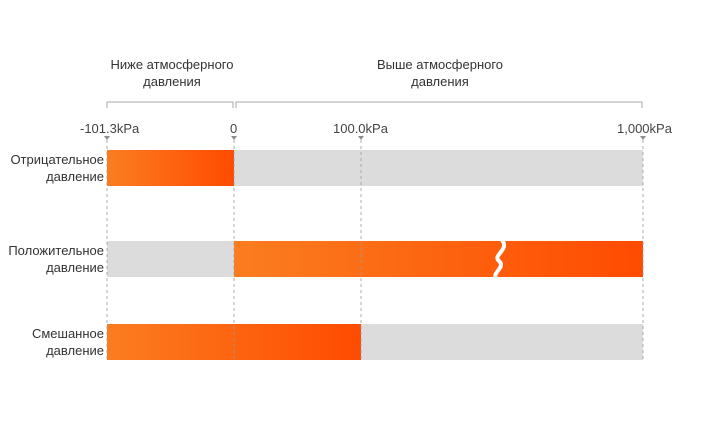 The width and height of the screenshot is (720, 432). What do you see at coordinates (234, 138) in the screenshot?
I see `tick-marker-zero` at bounding box center [234, 138].